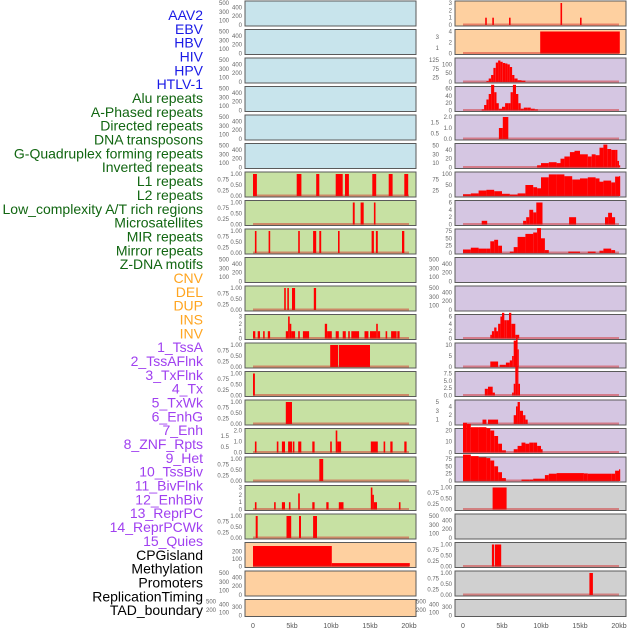  What do you see at coordinates (192, 57) in the screenshot?
I see `feature-label: HIV` at bounding box center [192, 57].